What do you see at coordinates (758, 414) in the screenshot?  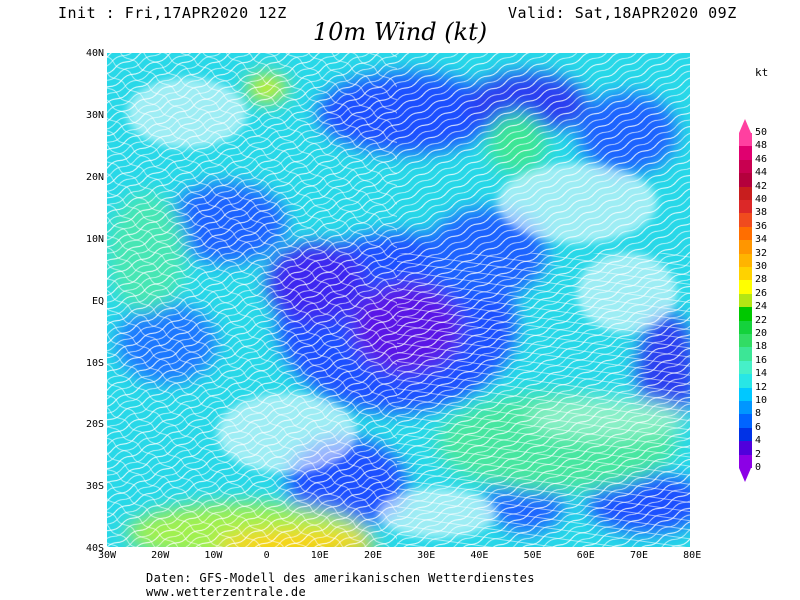 I see `colorbar-label: 8` at bounding box center [758, 414].